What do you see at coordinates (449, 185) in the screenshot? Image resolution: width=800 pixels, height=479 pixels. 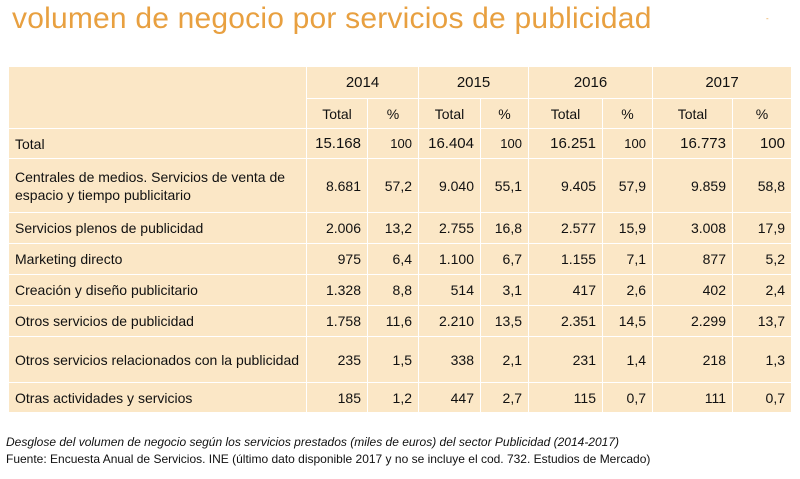 I see `cell-total-2015: 9.040` at bounding box center [449, 185].